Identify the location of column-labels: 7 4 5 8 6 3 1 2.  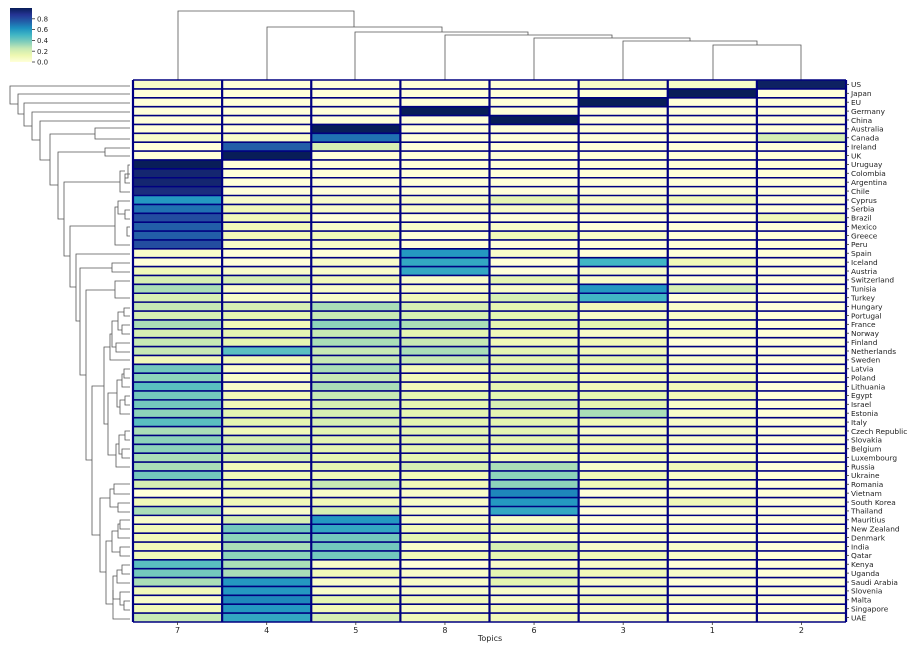
(489, 628).